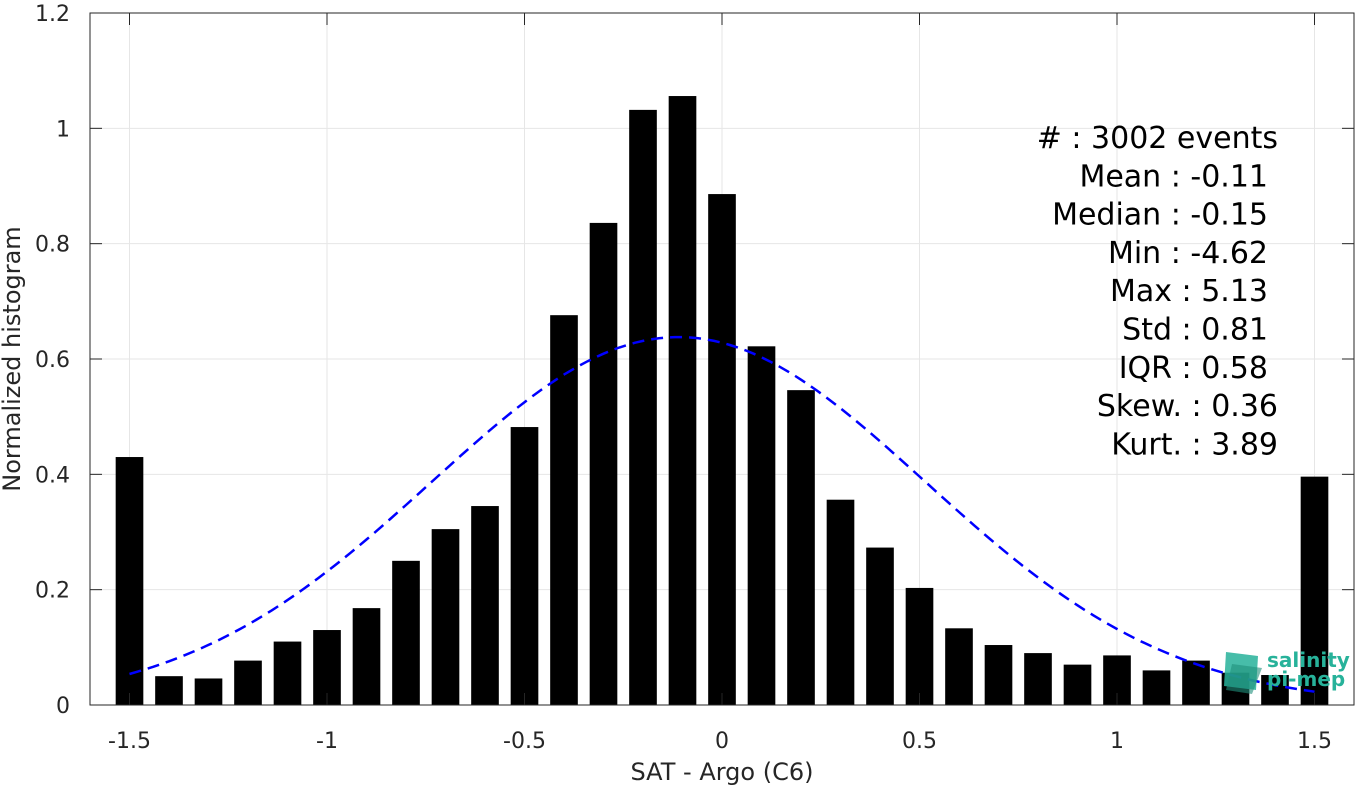 The image size is (1367, 787). Describe the element at coordinates (13, 358) in the screenshot. I see `y-axis-label: Normalized histogram` at that location.